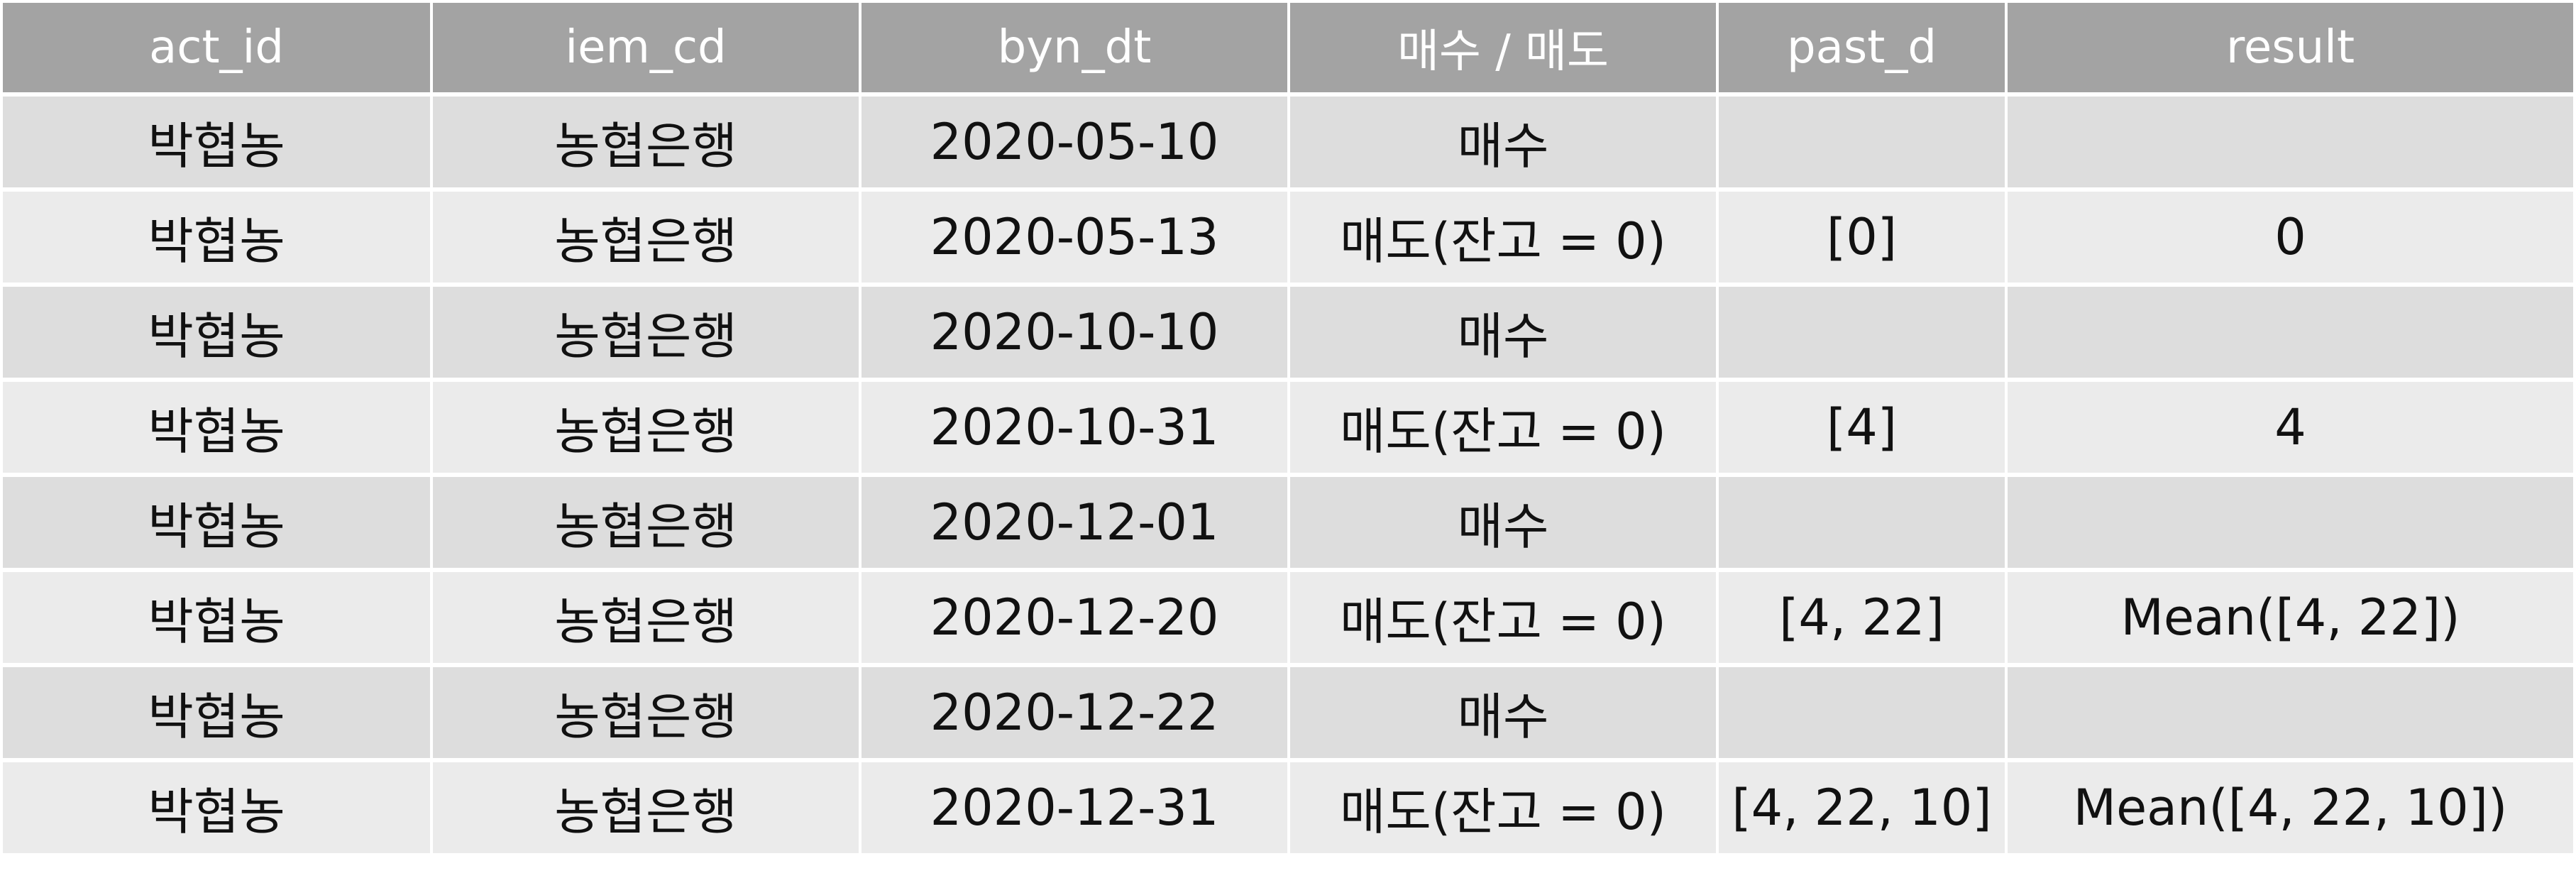 Image resolution: width=2576 pixels, height=878 pixels. What do you see at coordinates (1075, 618) in the screenshot?
I see `table-cell-byn-dt: 2020-12-20` at bounding box center [1075, 618].